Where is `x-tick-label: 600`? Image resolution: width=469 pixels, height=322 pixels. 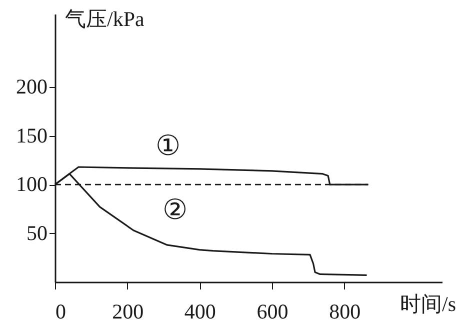
x-tick-label: 600 is located at coordinates (272, 311).